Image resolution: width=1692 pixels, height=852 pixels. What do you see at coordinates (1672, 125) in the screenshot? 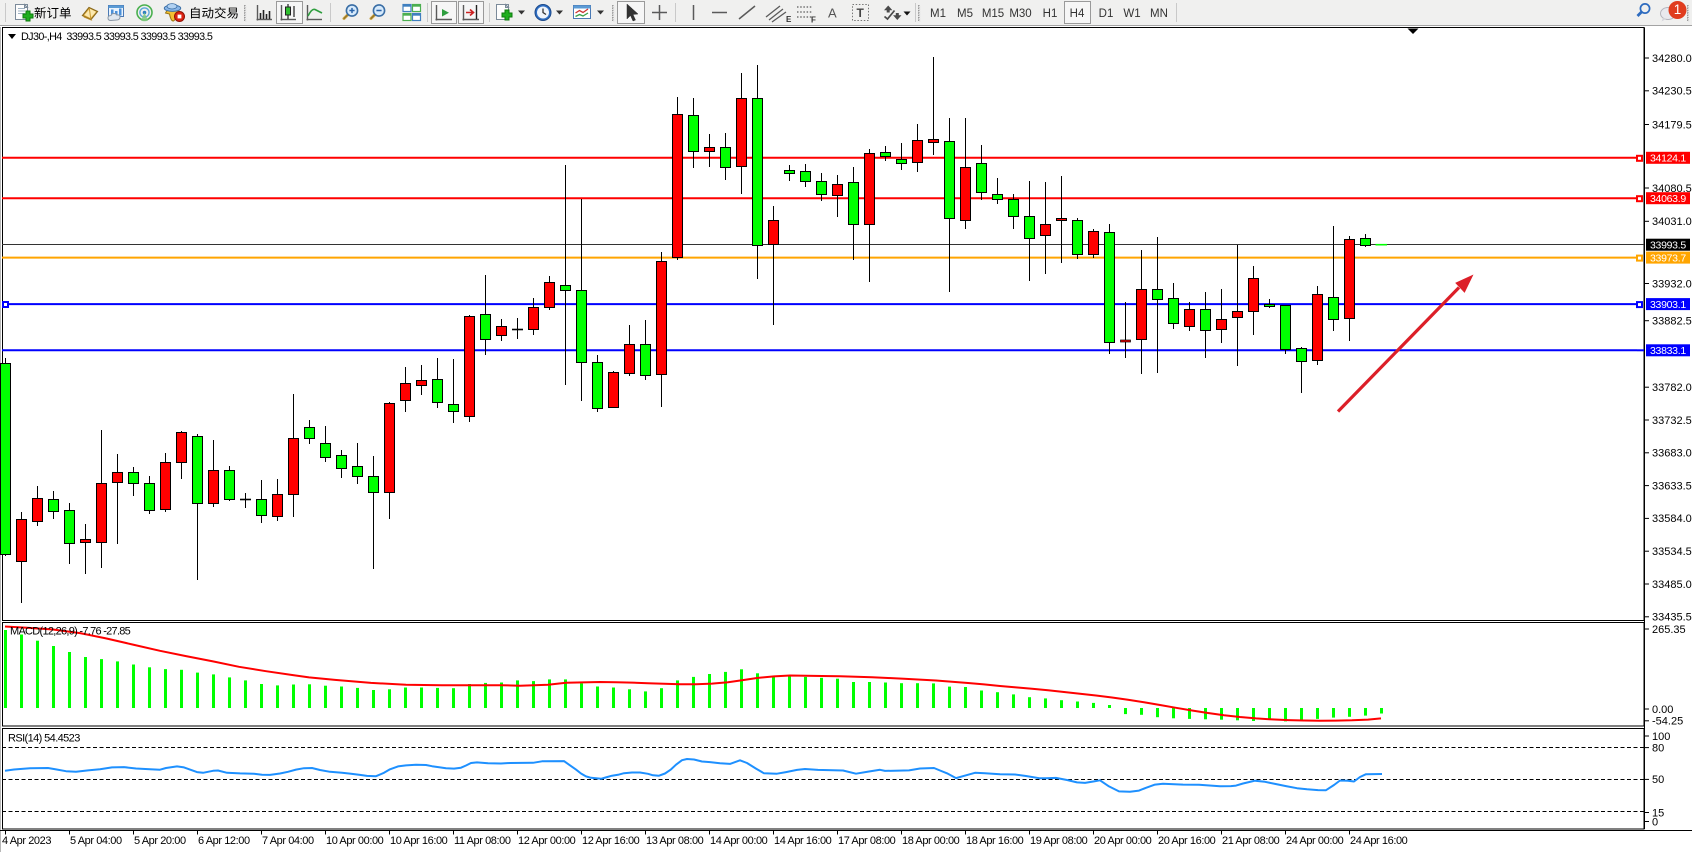
I see `svg-text: 34179.5` at bounding box center [1672, 125].